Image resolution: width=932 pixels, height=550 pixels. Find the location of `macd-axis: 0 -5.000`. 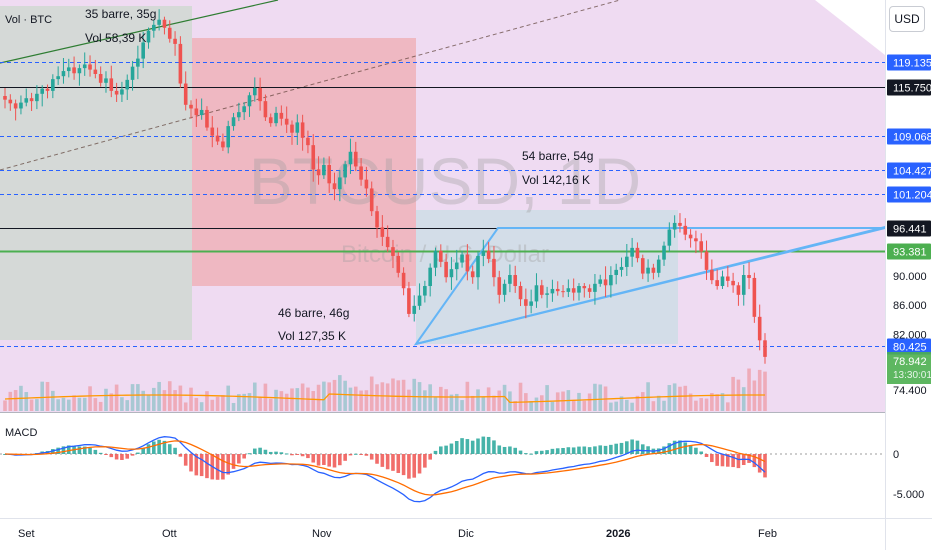

macd-axis: 0 -5.000 is located at coordinates (908, 475).